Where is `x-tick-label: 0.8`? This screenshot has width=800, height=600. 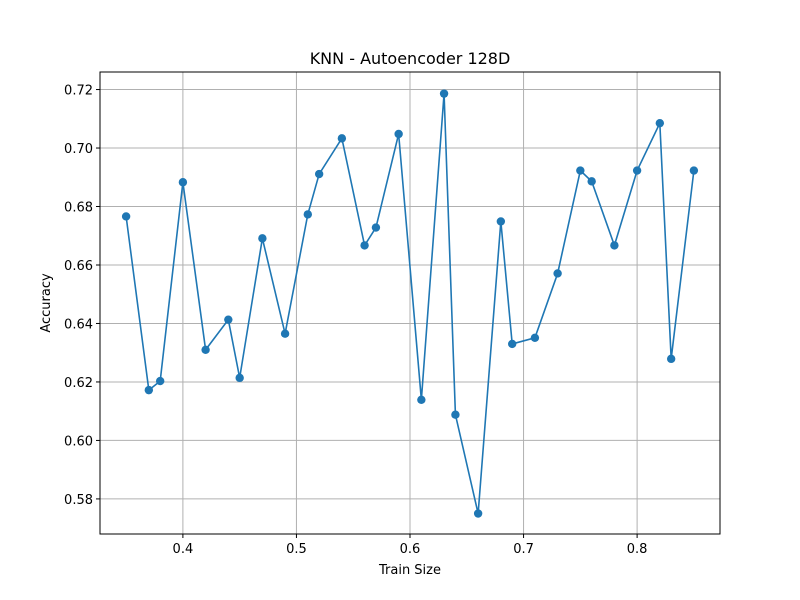
x-tick-label: 0.8 is located at coordinates (637, 549).